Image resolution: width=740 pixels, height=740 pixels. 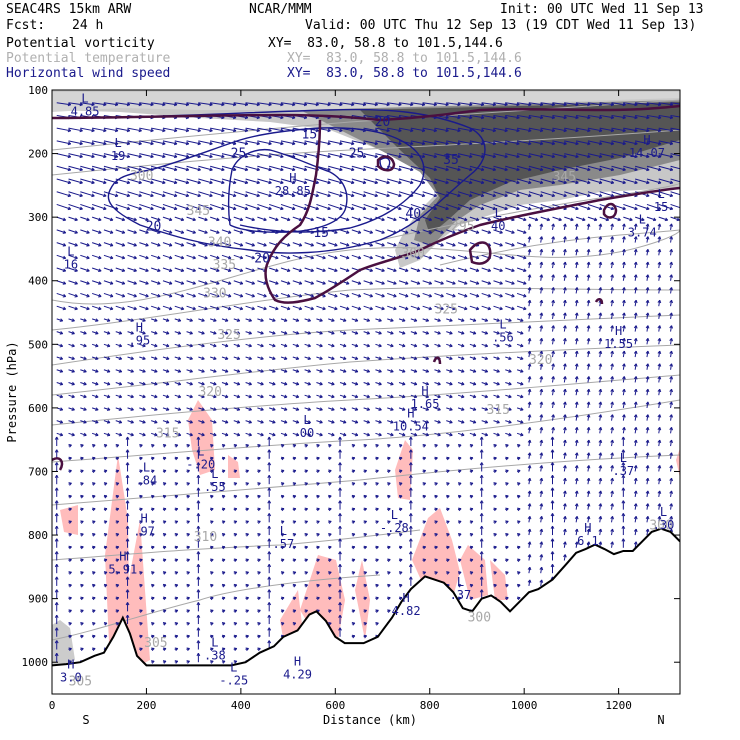 I want to click on theta-label-13: 300, so click(x=141, y=176).